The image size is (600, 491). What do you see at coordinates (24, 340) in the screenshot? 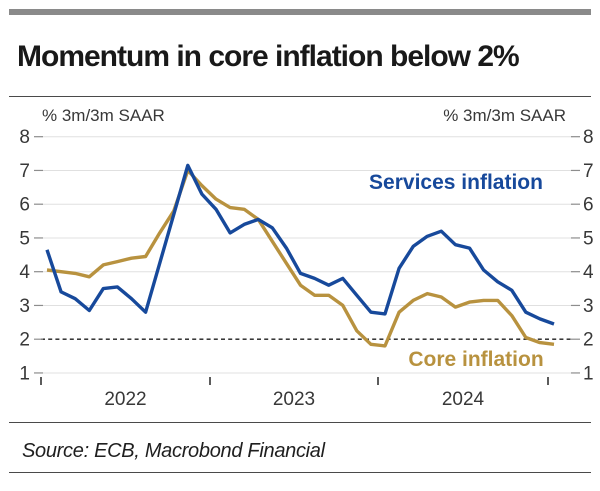
I see `y-axis-label-left: 2` at bounding box center [24, 340].